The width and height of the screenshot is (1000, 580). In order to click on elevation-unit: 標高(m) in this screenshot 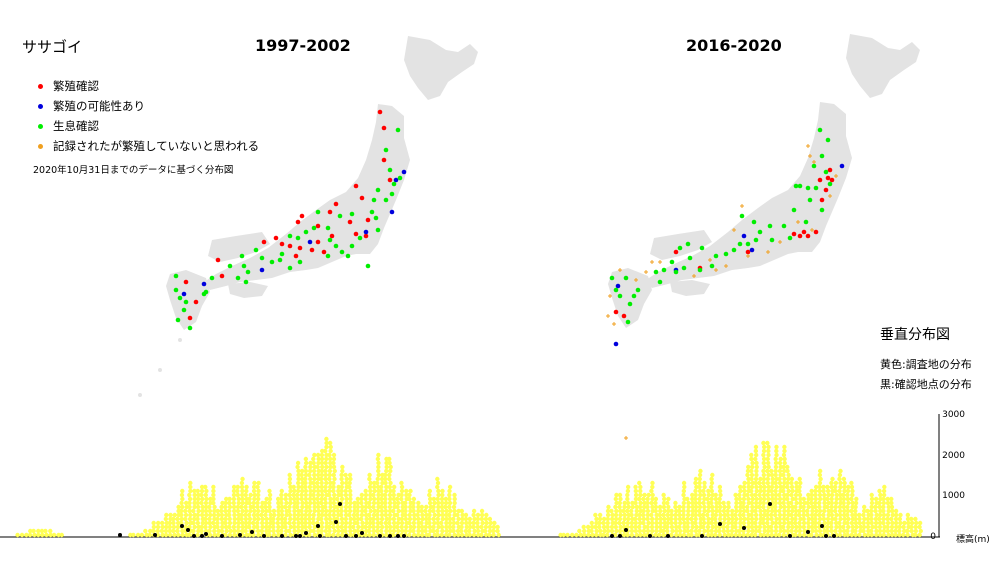, I will do `click(973, 540)`.